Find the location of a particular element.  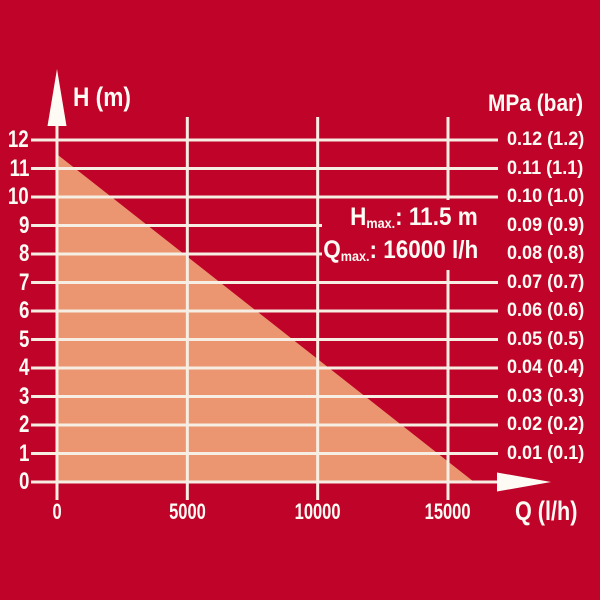

mpa-bar-tick-label-6: 0.06 (0.6) is located at coordinates (546, 310).